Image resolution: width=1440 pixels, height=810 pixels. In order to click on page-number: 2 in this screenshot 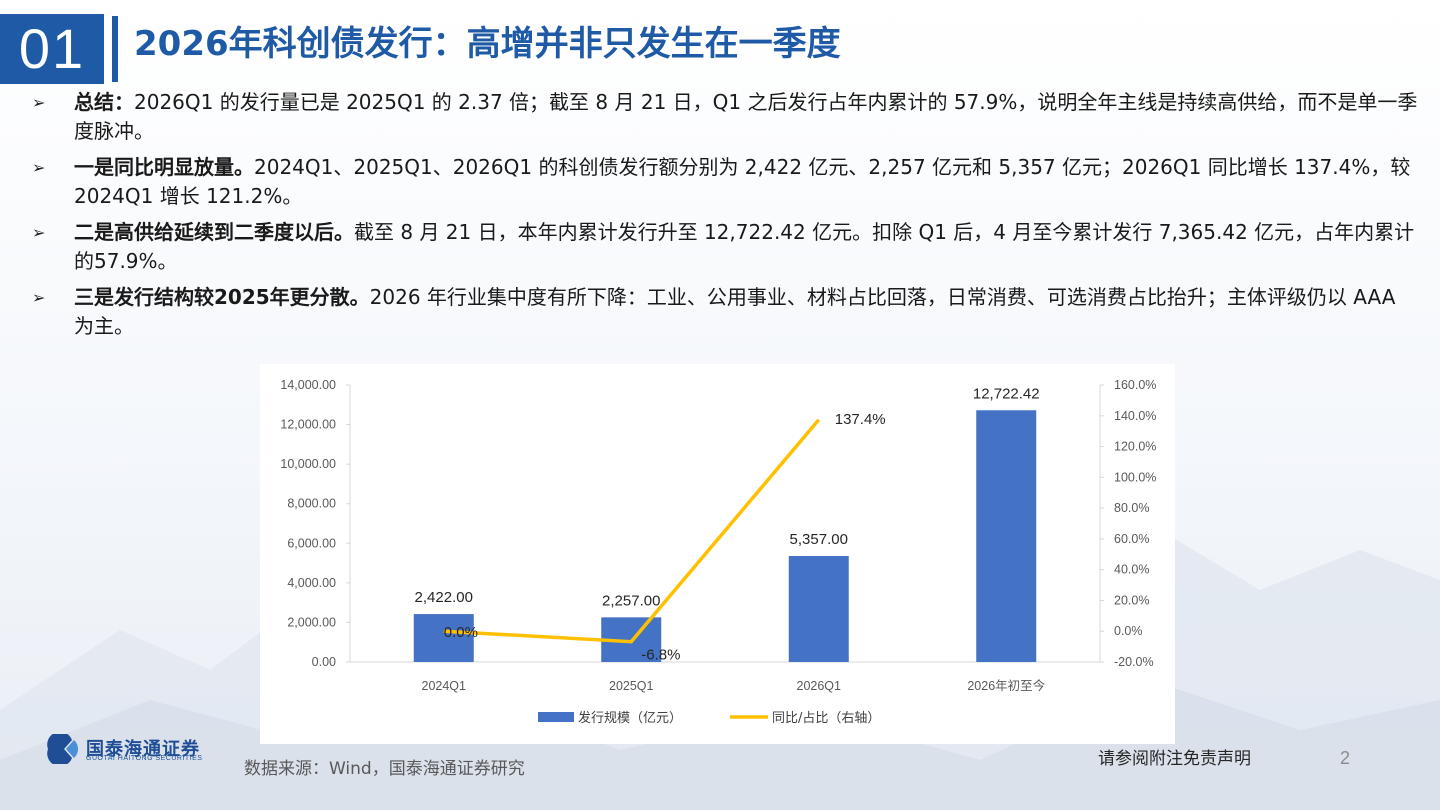, I will do `click(1345, 758)`.